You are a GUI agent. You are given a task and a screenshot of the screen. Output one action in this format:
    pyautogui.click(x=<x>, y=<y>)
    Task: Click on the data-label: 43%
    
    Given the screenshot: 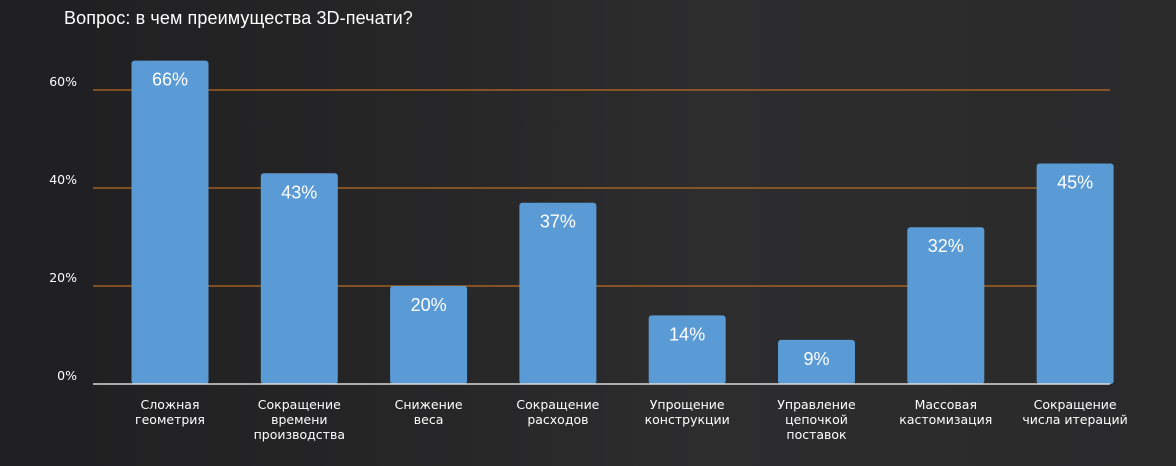 What is the action you would take?
    pyautogui.click(x=299, y=192)
    